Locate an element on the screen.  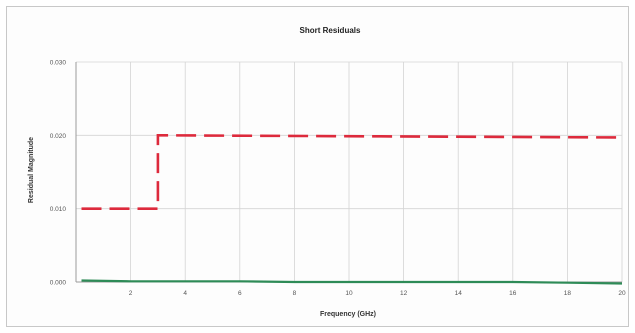
x-tick-label: 14 is located at coordinates (459, 293).